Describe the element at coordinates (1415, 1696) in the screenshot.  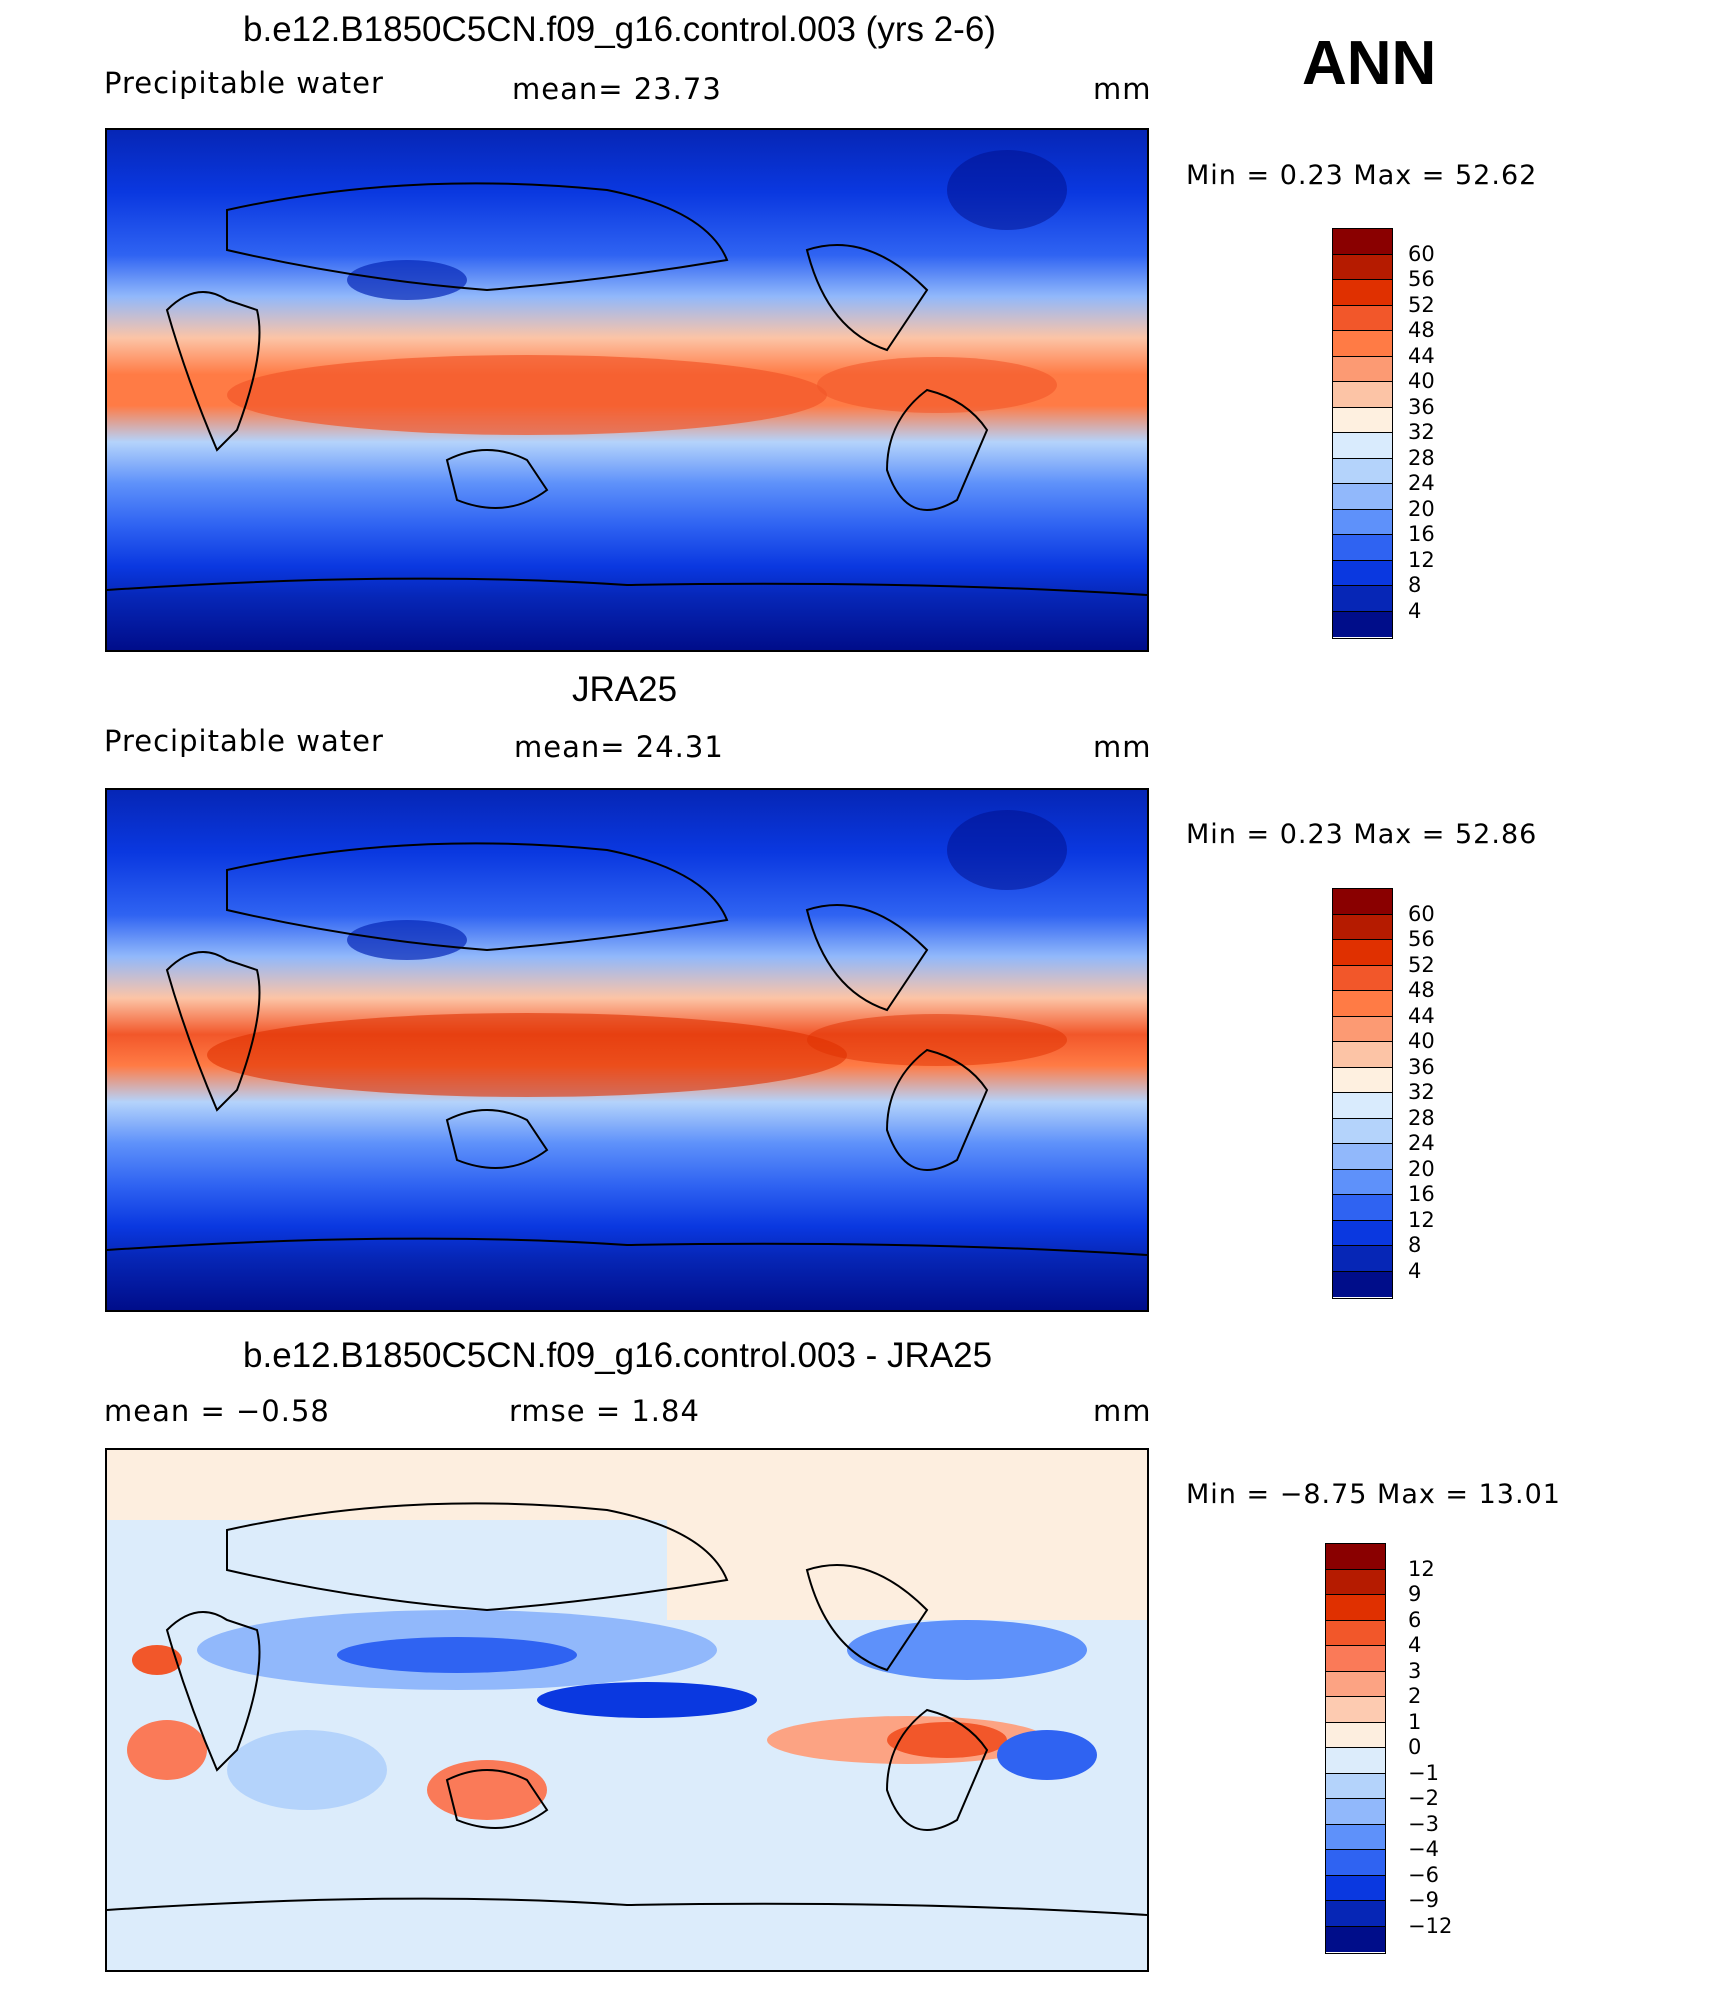
I see `colorbar-tick-label: 2` at that location.